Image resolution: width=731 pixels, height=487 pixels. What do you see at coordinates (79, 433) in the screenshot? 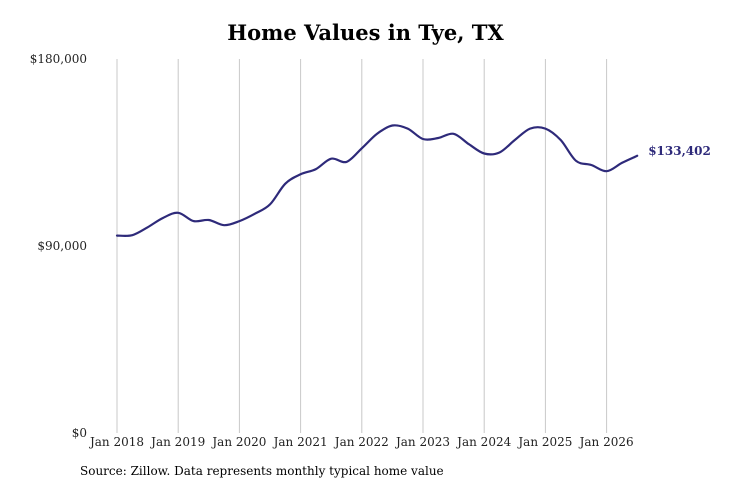
I see `y-tick-label: $0` at bounding box center [79, 433].